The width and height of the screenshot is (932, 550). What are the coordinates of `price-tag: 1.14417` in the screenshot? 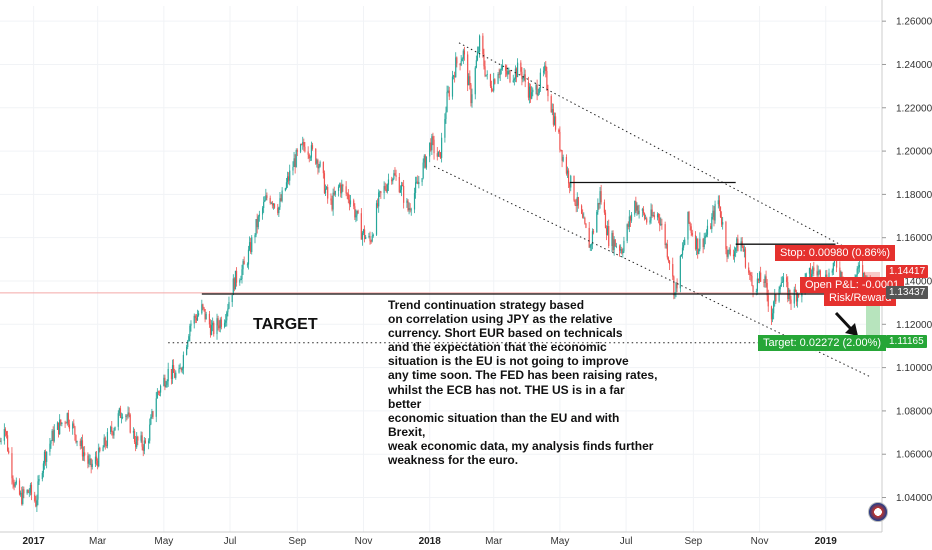 It's located at (907, 271).